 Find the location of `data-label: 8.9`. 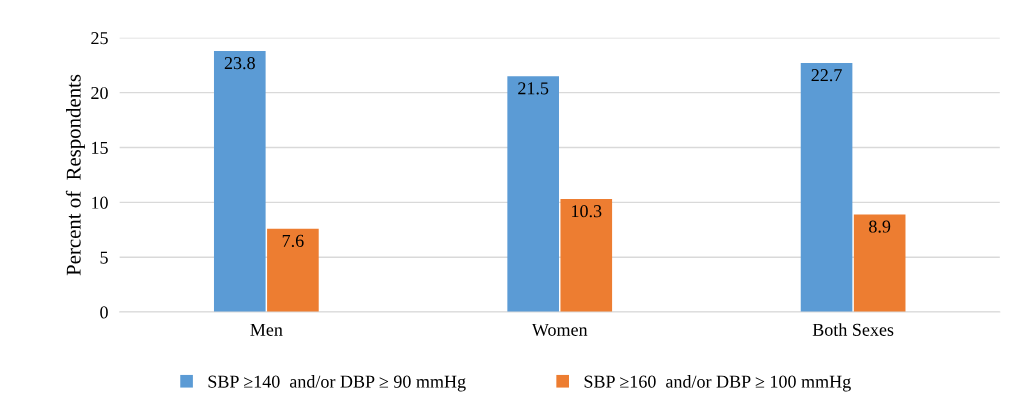

data-label: 8.9 is located at coordinates (880, 226).